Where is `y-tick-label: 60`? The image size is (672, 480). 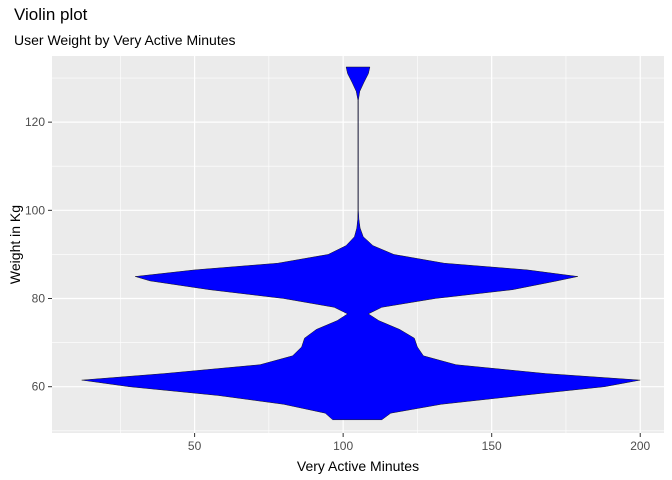 y-tick-label: 60 is located at coordinates (39, 387).